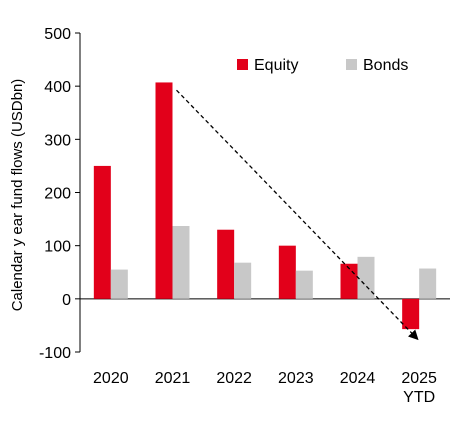 This screenshot has height=424, width=465. I want to click on legend-swatch-bonds, so click(351, 64).